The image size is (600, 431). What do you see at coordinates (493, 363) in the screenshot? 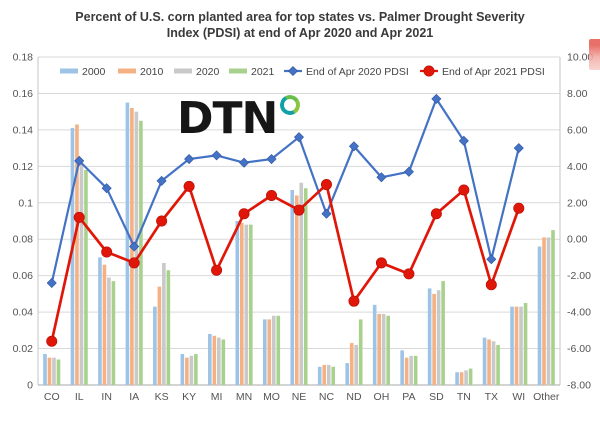
I see `bar-2020-TX` at bounding box center [493, 363].